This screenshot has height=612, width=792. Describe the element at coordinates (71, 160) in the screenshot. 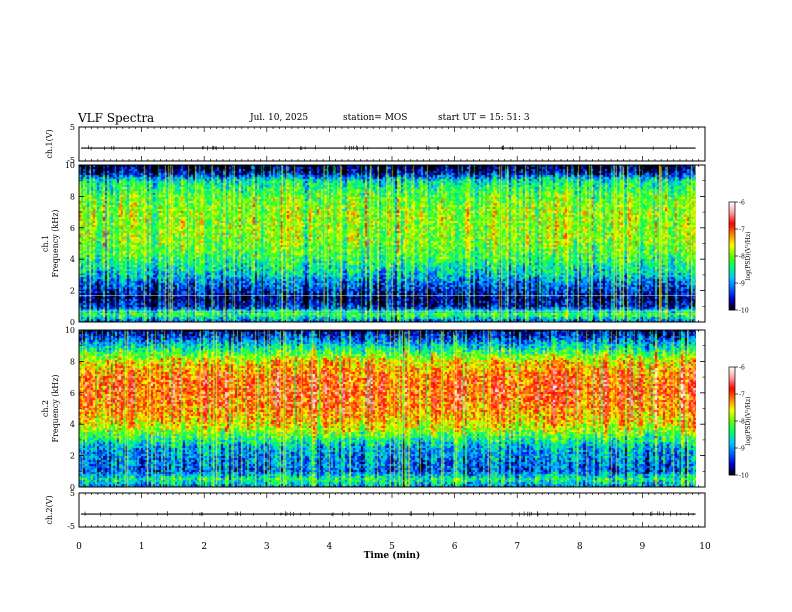

I see `ch1-waveform-ytick-label: -5` at that location.